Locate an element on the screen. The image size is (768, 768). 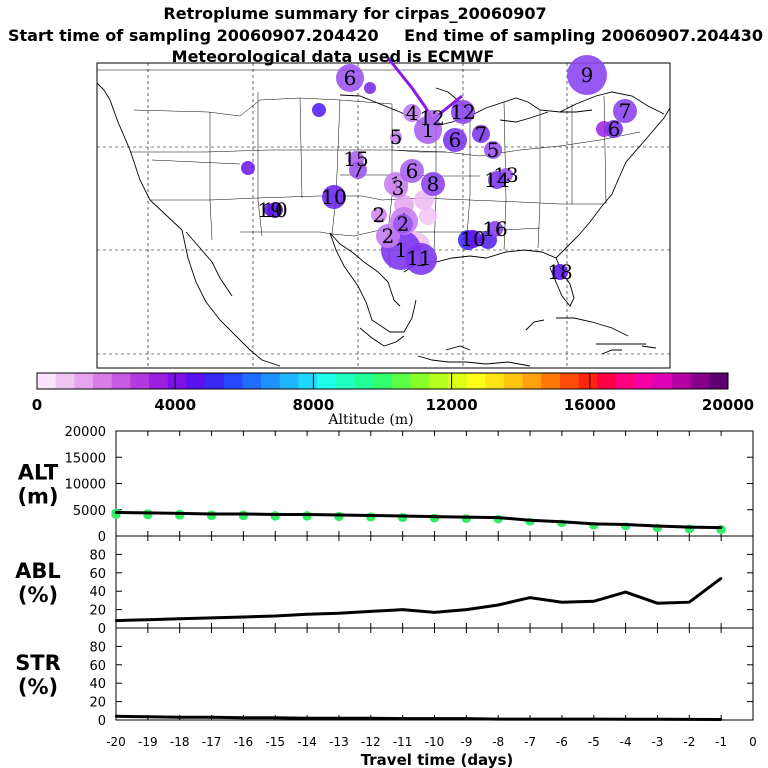
x-tick-label: -6 is located at coordinates (562, 742).